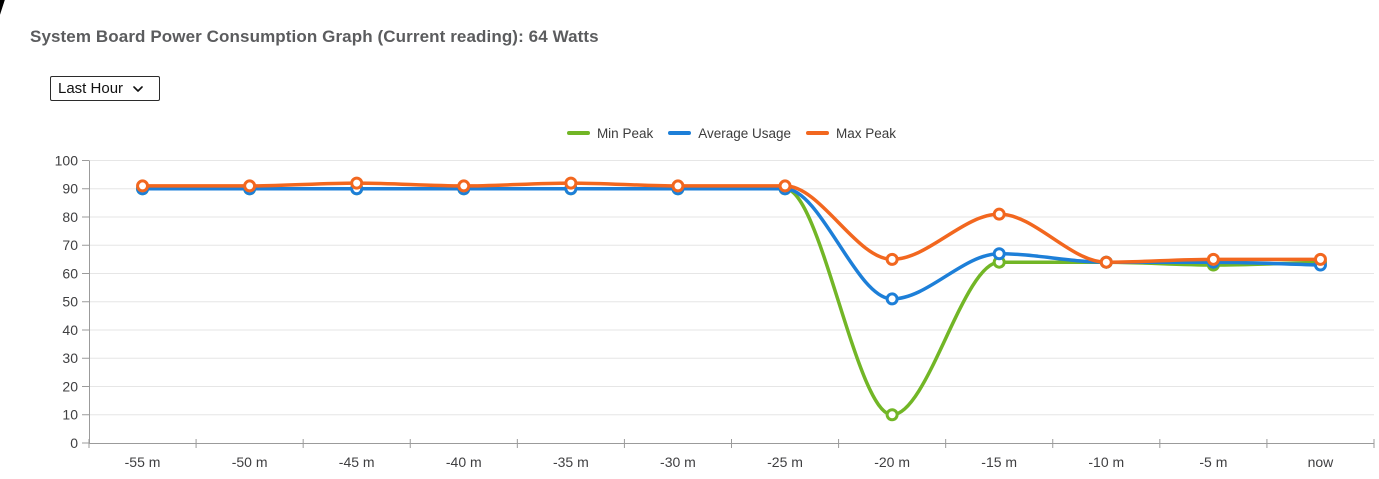 This screenshot has height=479, width=1379. What do you see at coordinates (143, 462) in the screenshot?
I see `x-tick-label: -55 m` at bounding box center [143, 462].